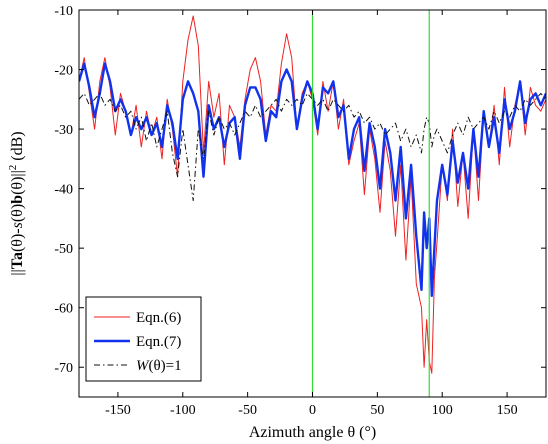  What do you see at coordinates (63, 71) in the screenshot?
I see `y-tick-label: -20` at bounding box center [63, 71].